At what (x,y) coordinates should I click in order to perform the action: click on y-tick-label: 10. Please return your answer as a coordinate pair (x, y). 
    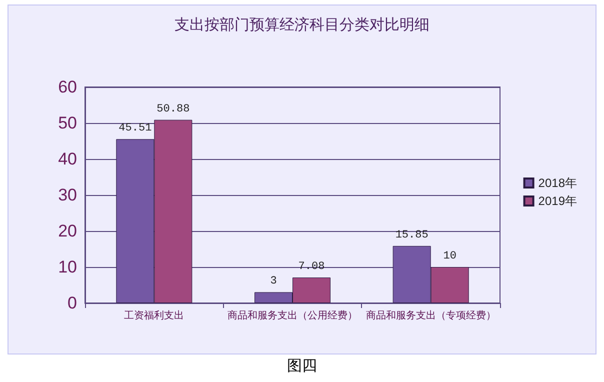
    Looking at the image, I should click on (67, 267).